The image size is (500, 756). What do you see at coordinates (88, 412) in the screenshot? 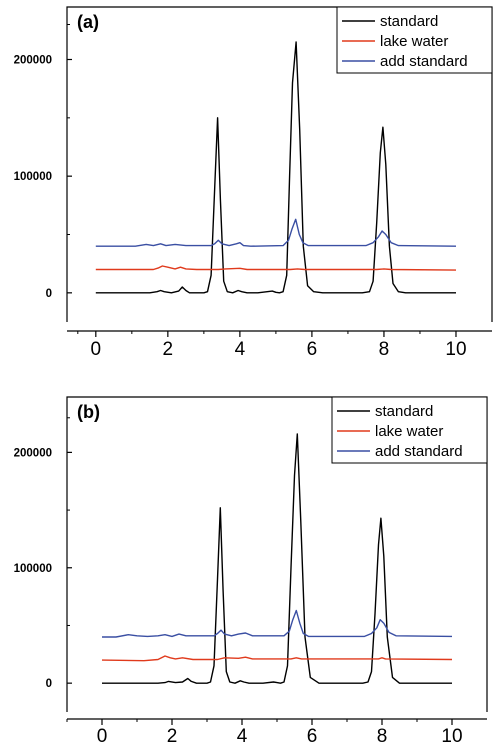
I see `panel-label: (b)` at bounding box center [88, 412].